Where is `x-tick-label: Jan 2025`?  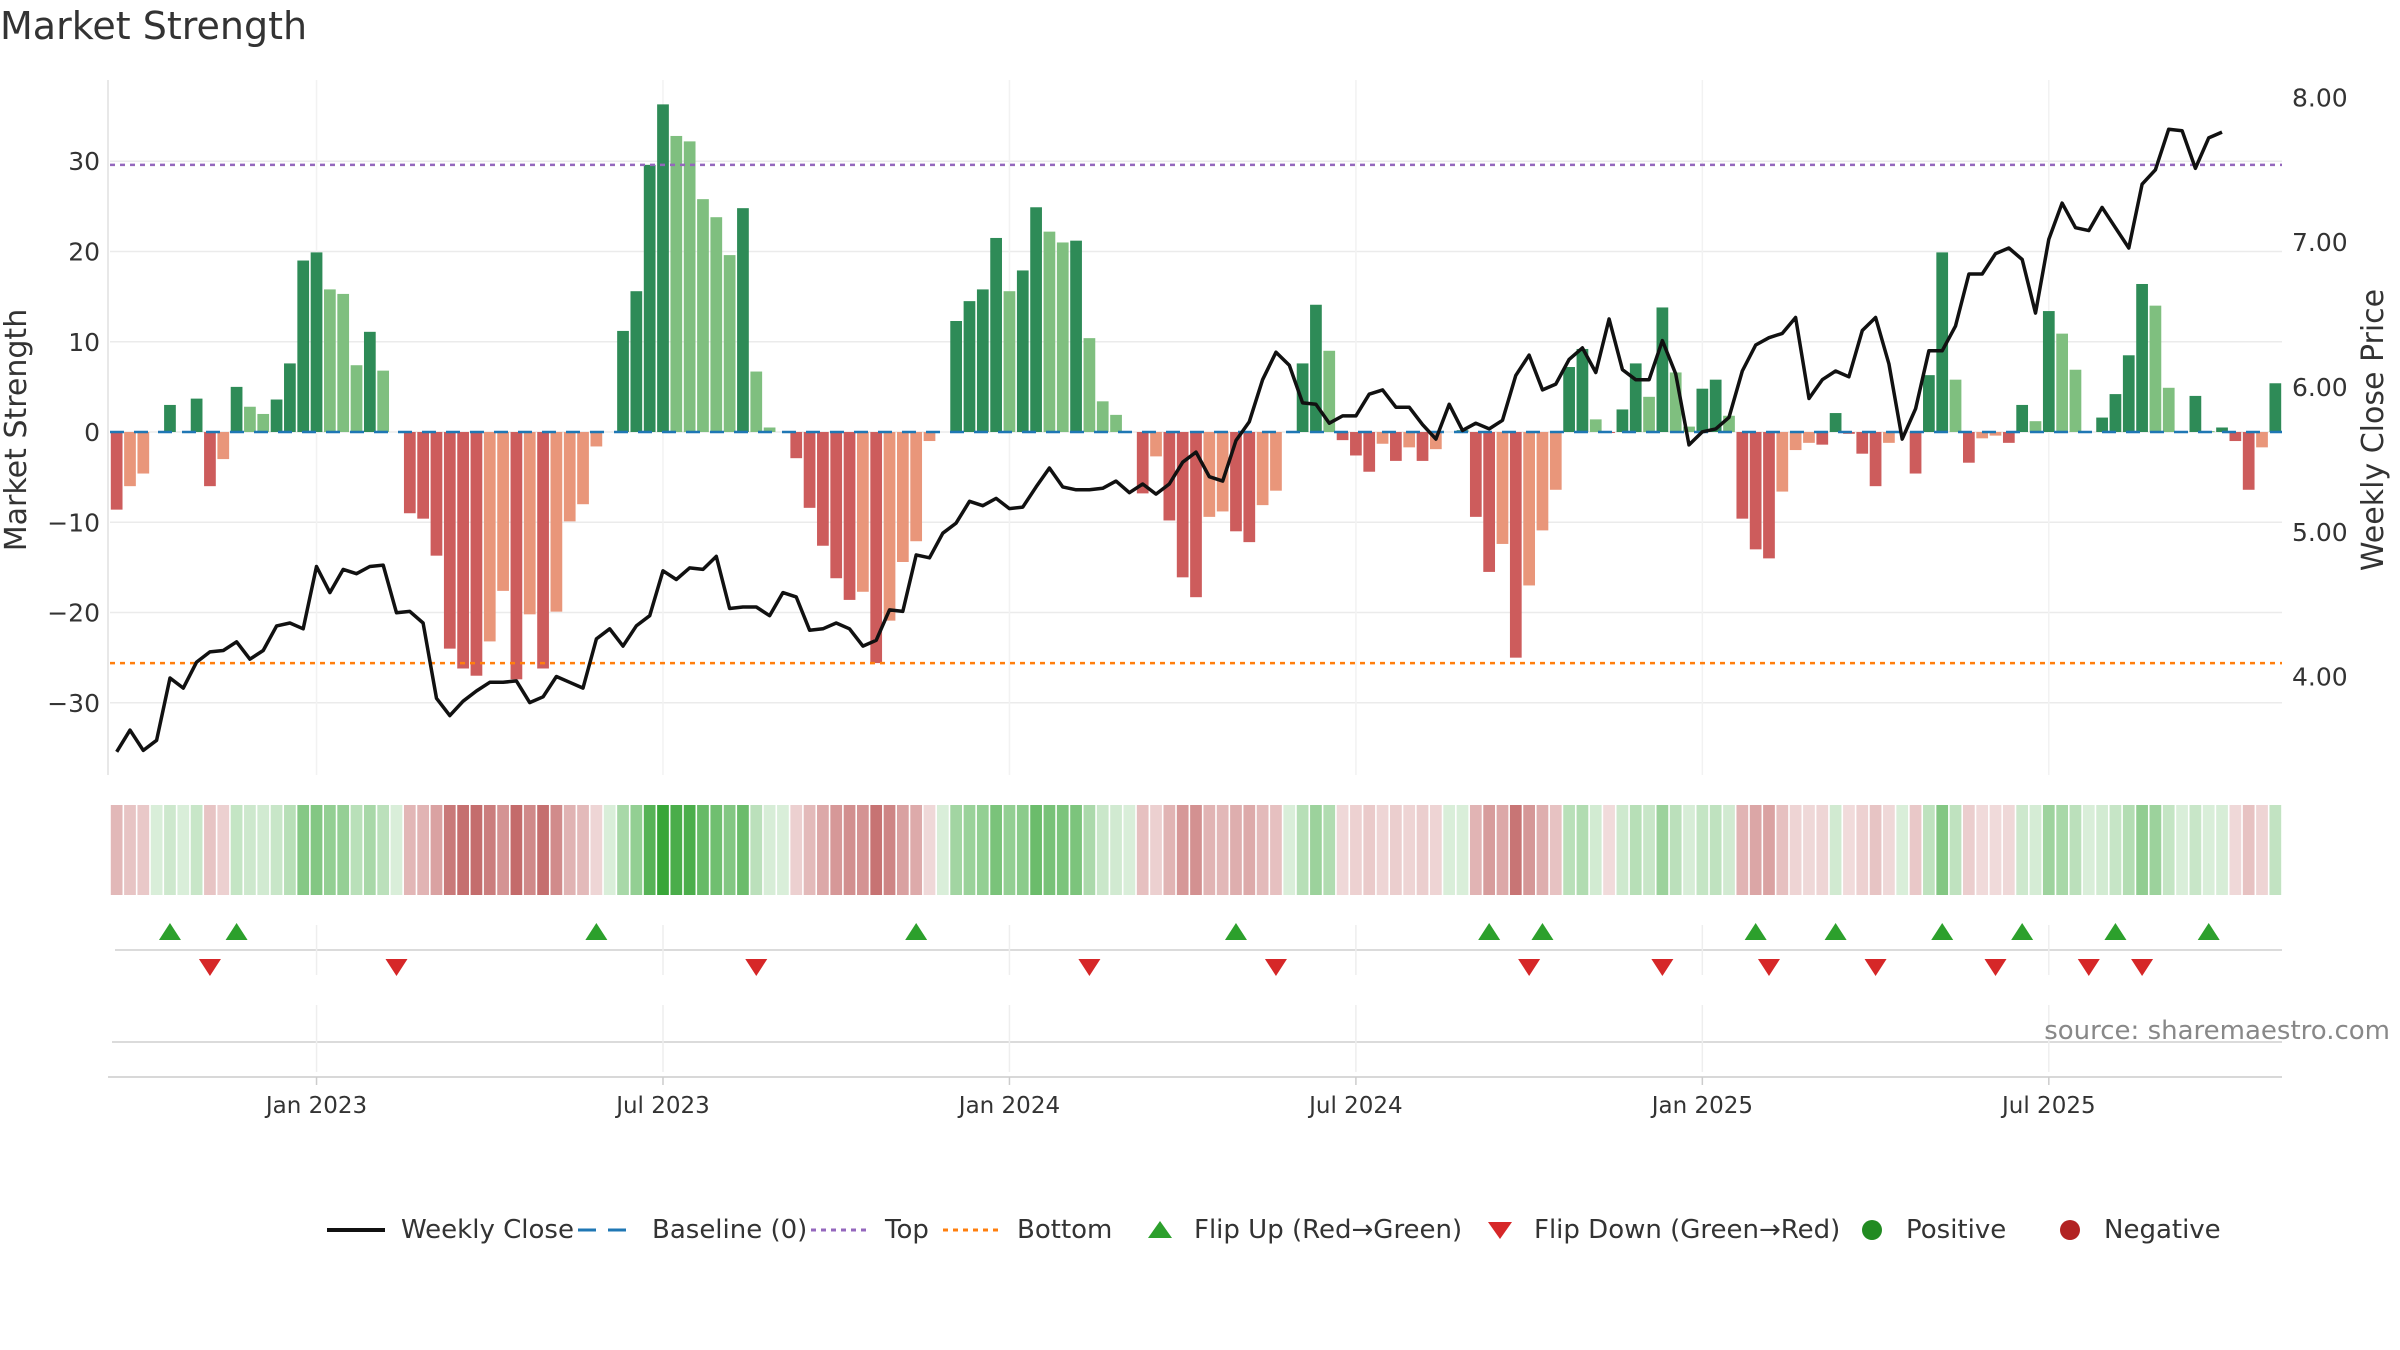 x-tick-label: Jan 2025 is located at coordinates (1701, 1106).